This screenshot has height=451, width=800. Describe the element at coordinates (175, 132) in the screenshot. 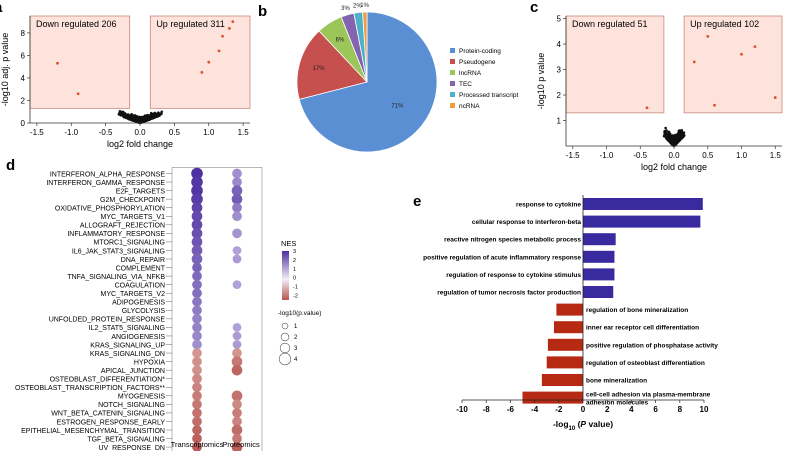

I see `x-tick-label: 0.5` at that location.